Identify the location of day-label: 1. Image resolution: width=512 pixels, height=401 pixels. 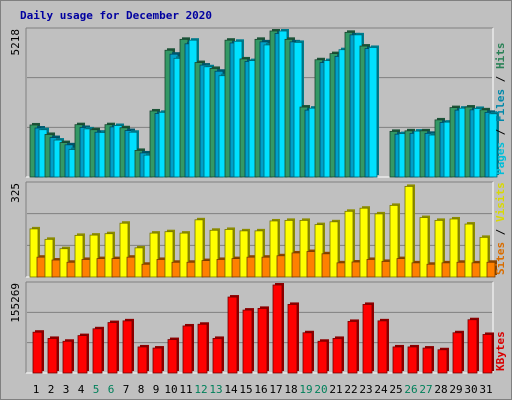
(36, 389).